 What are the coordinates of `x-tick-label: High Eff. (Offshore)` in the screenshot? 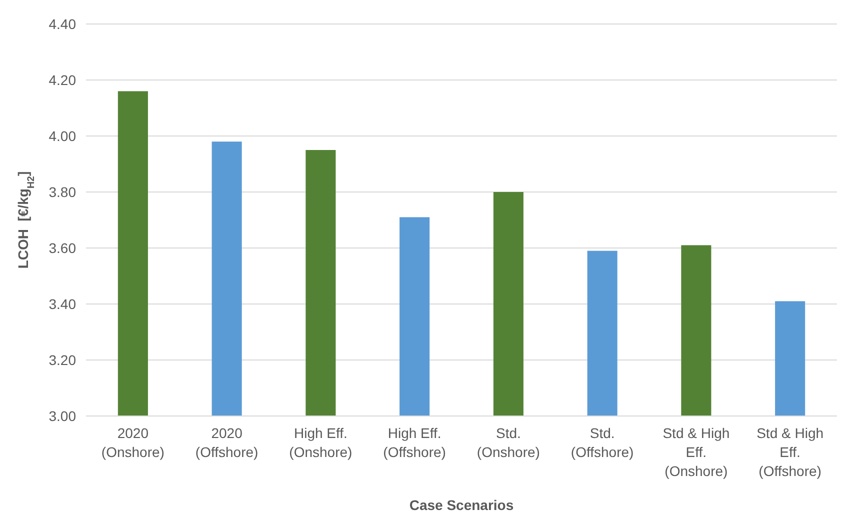 It's located at (414, 442).